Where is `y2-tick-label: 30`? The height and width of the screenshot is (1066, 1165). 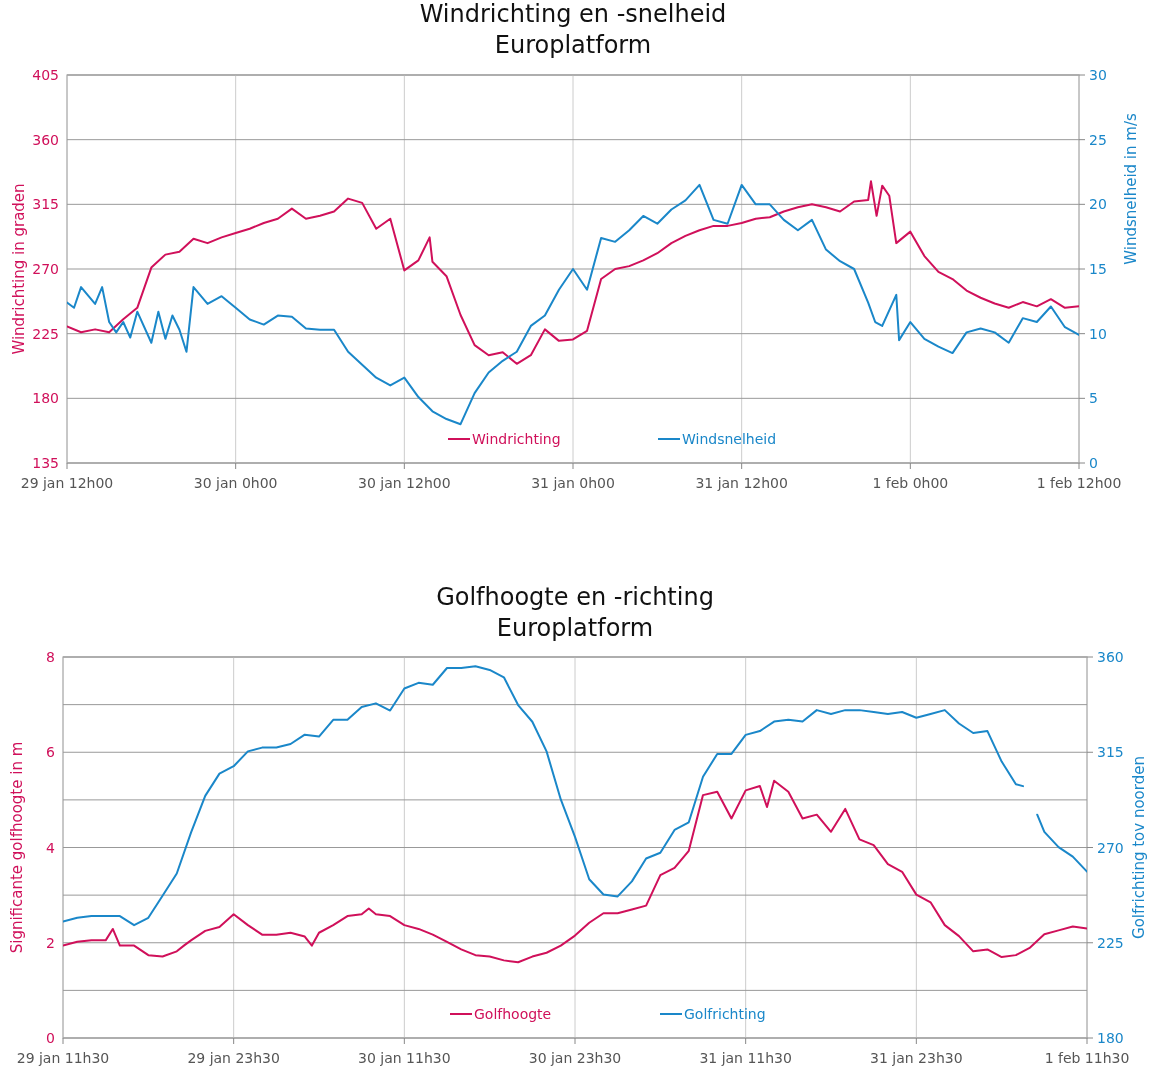 y2-tick-label: 30 is located at coordinates (1098, 75).